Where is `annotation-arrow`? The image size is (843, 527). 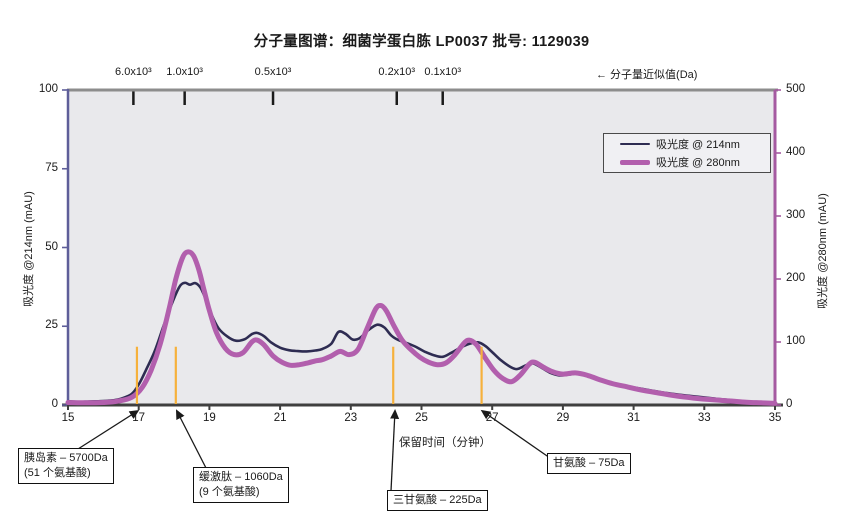
annotation-arrow is located at coordinates (395, 450).